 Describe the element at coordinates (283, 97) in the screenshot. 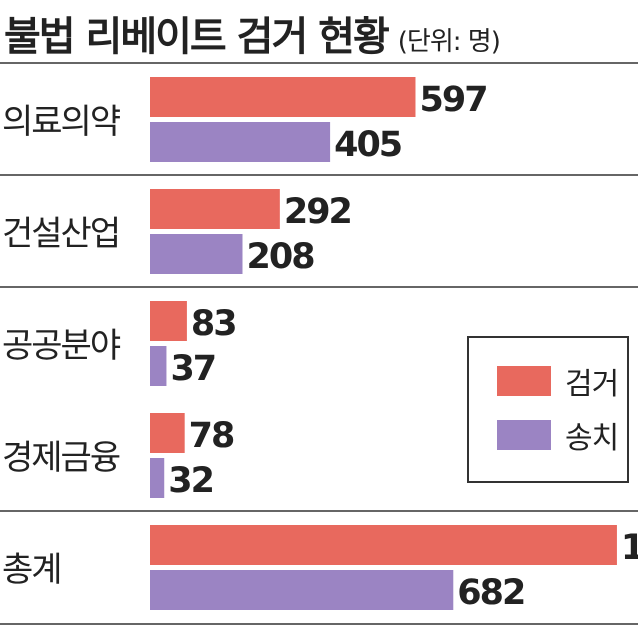

I see `bar-arrest-cat0` at that location.